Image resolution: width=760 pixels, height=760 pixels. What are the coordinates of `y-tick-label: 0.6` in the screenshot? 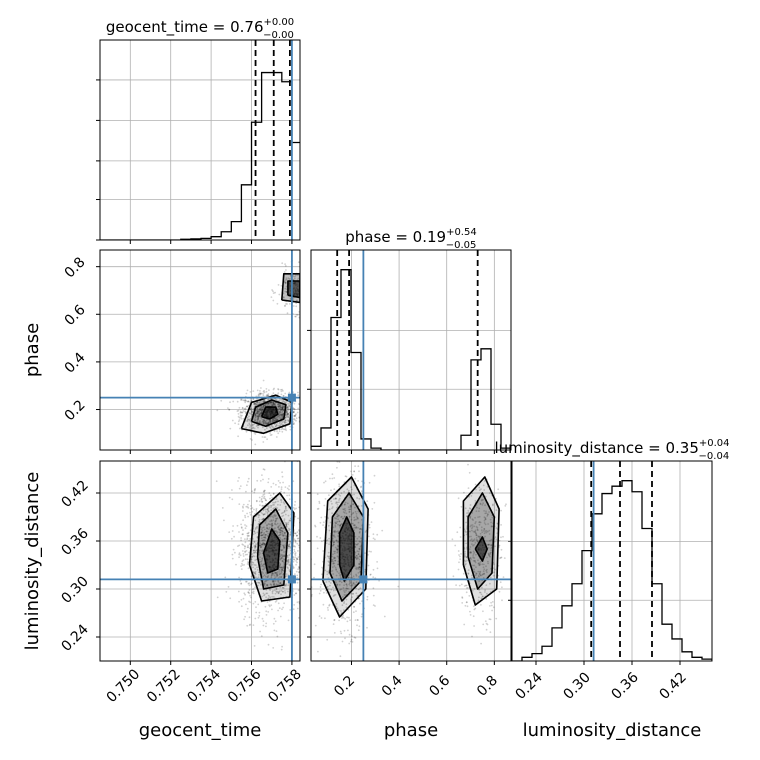 It's located at (75, 315).